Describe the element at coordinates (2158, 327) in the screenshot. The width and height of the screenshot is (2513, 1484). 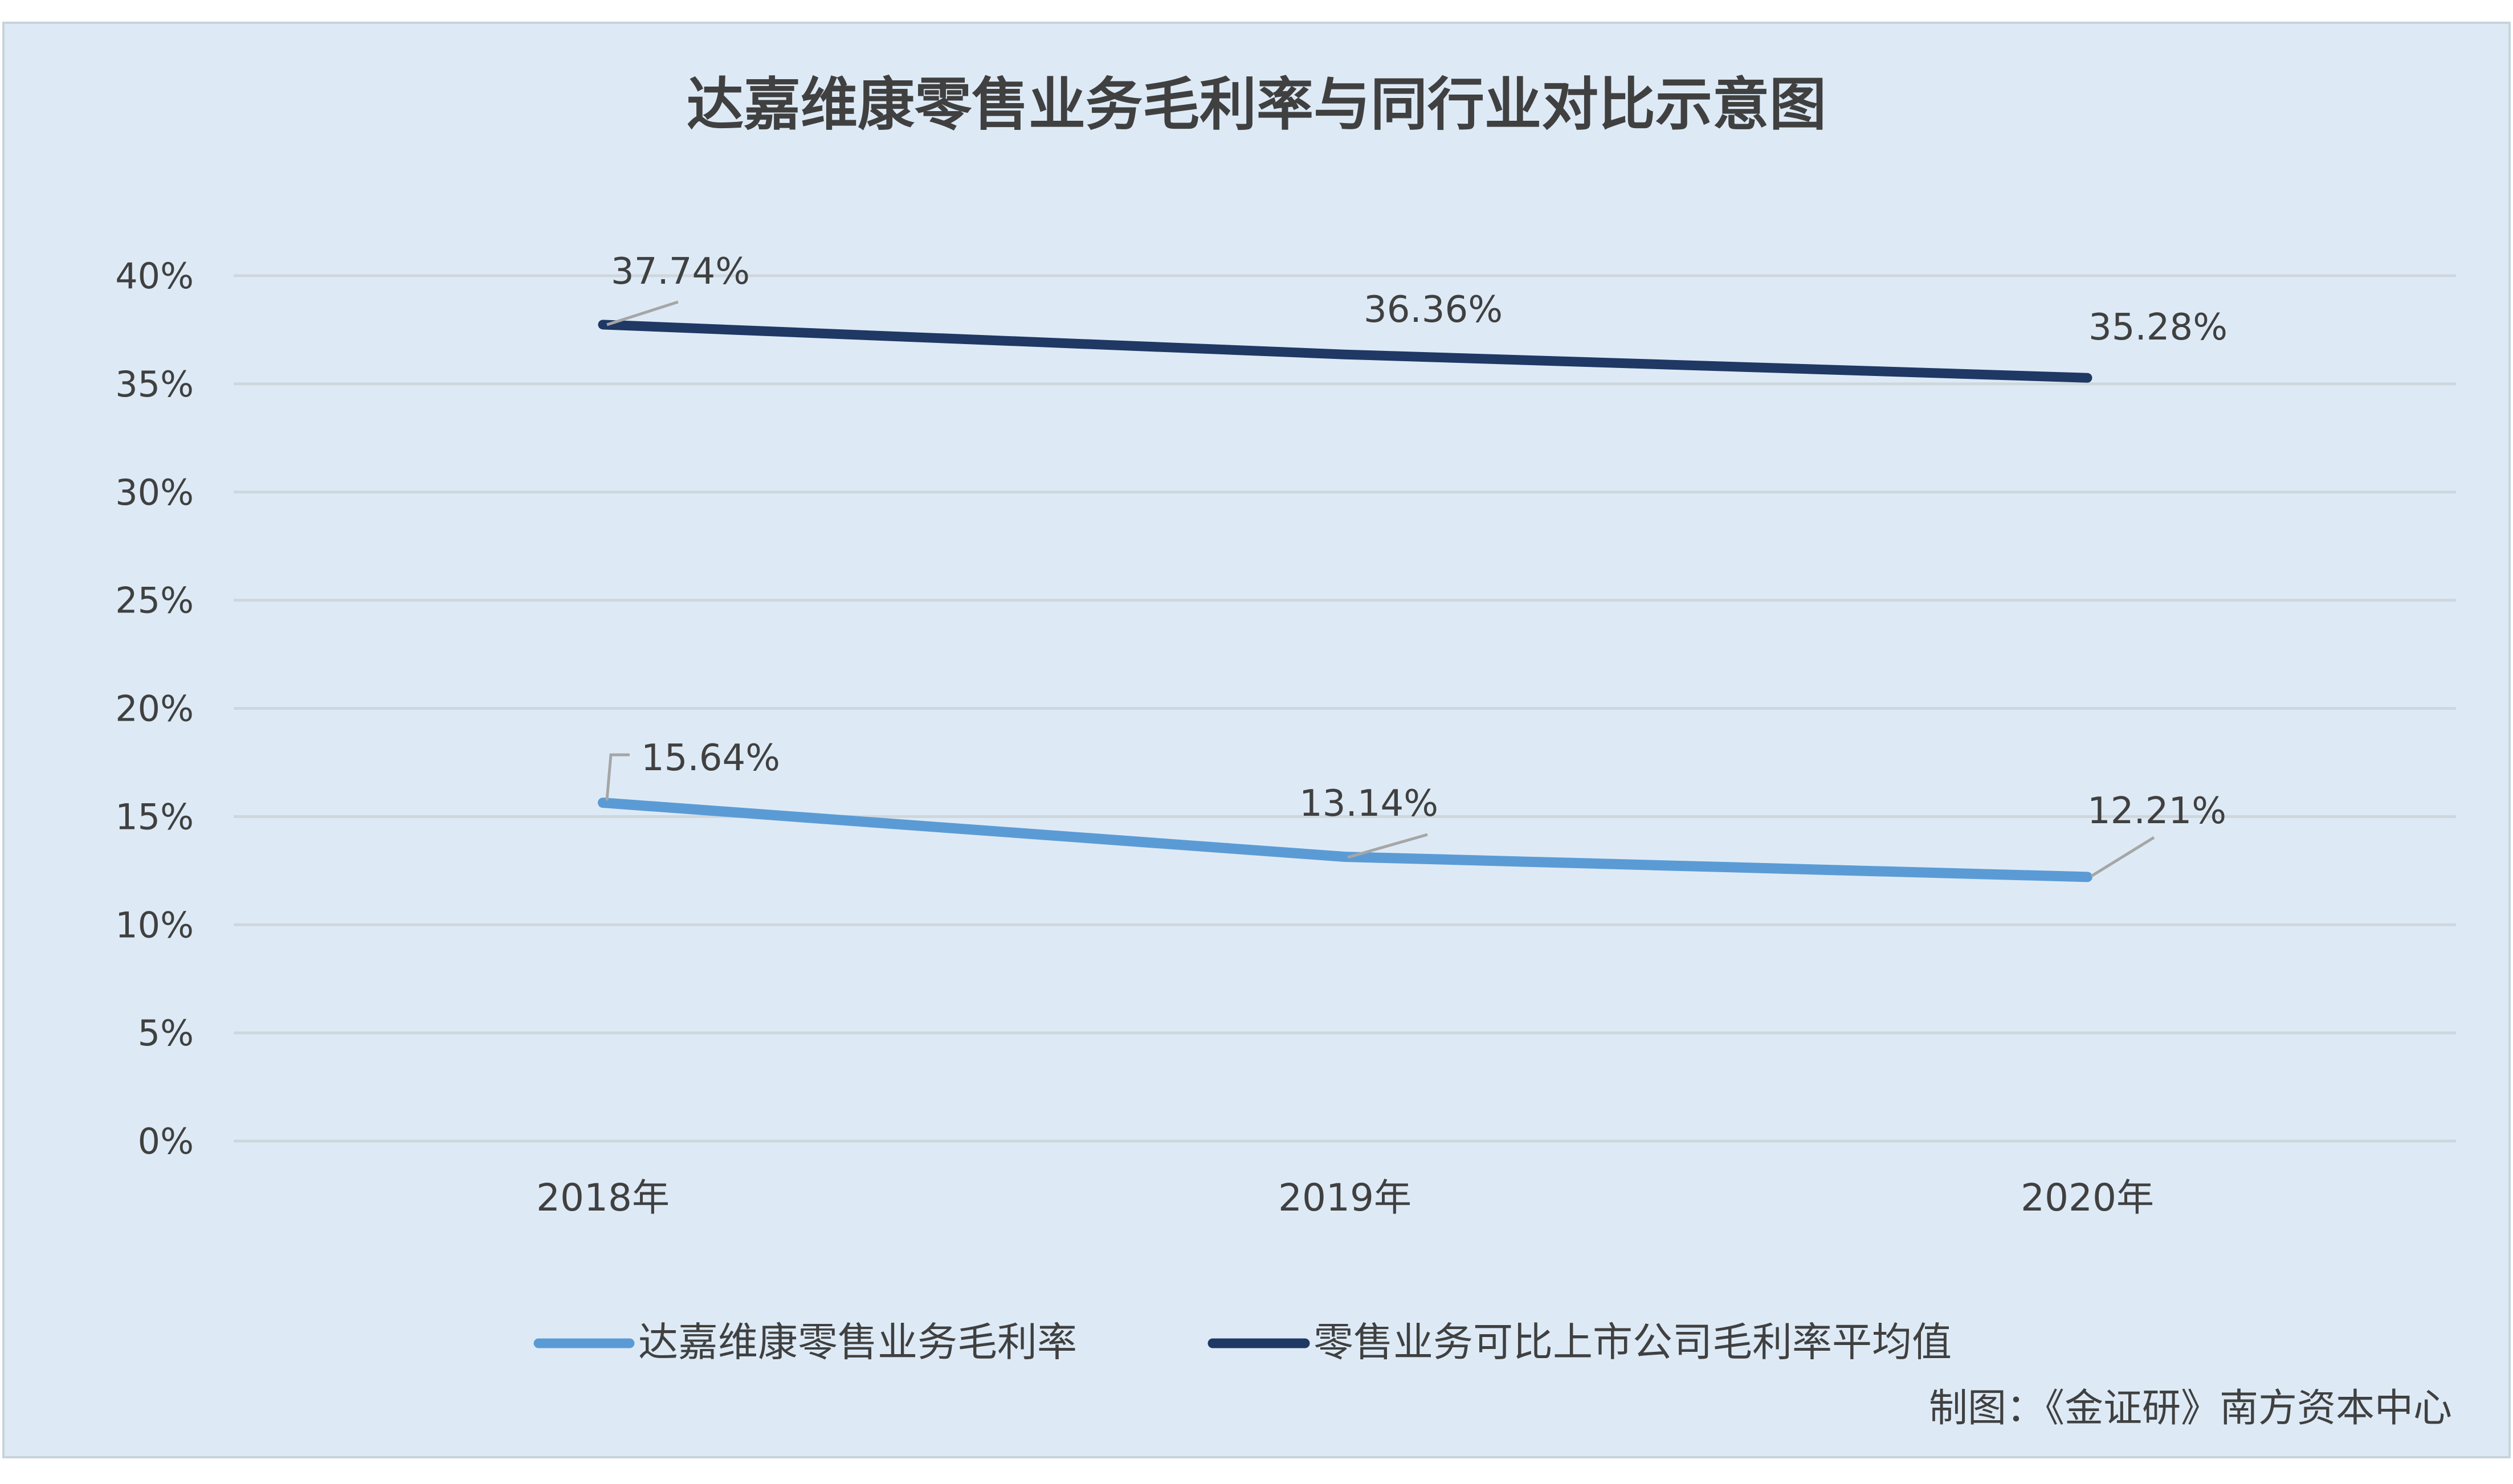
I see `data-label: 35.28%` at that location.